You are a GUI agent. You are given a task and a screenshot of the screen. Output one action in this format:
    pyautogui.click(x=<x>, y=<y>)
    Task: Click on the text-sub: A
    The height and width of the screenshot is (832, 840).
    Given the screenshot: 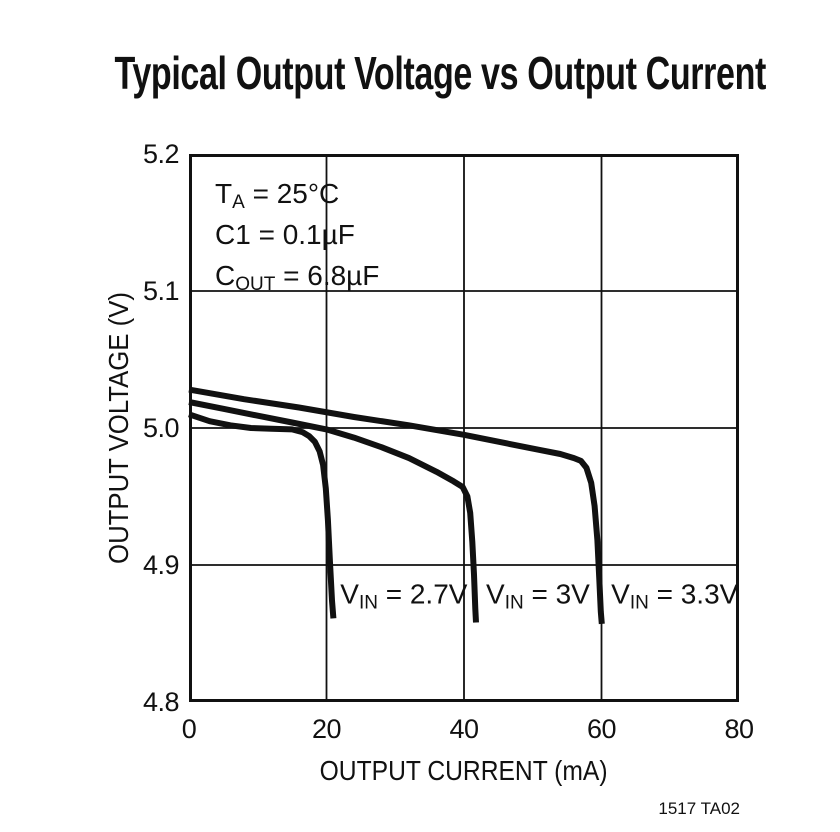 What is the action you would take?
    pyautogui.click(x=238, y=202)
    